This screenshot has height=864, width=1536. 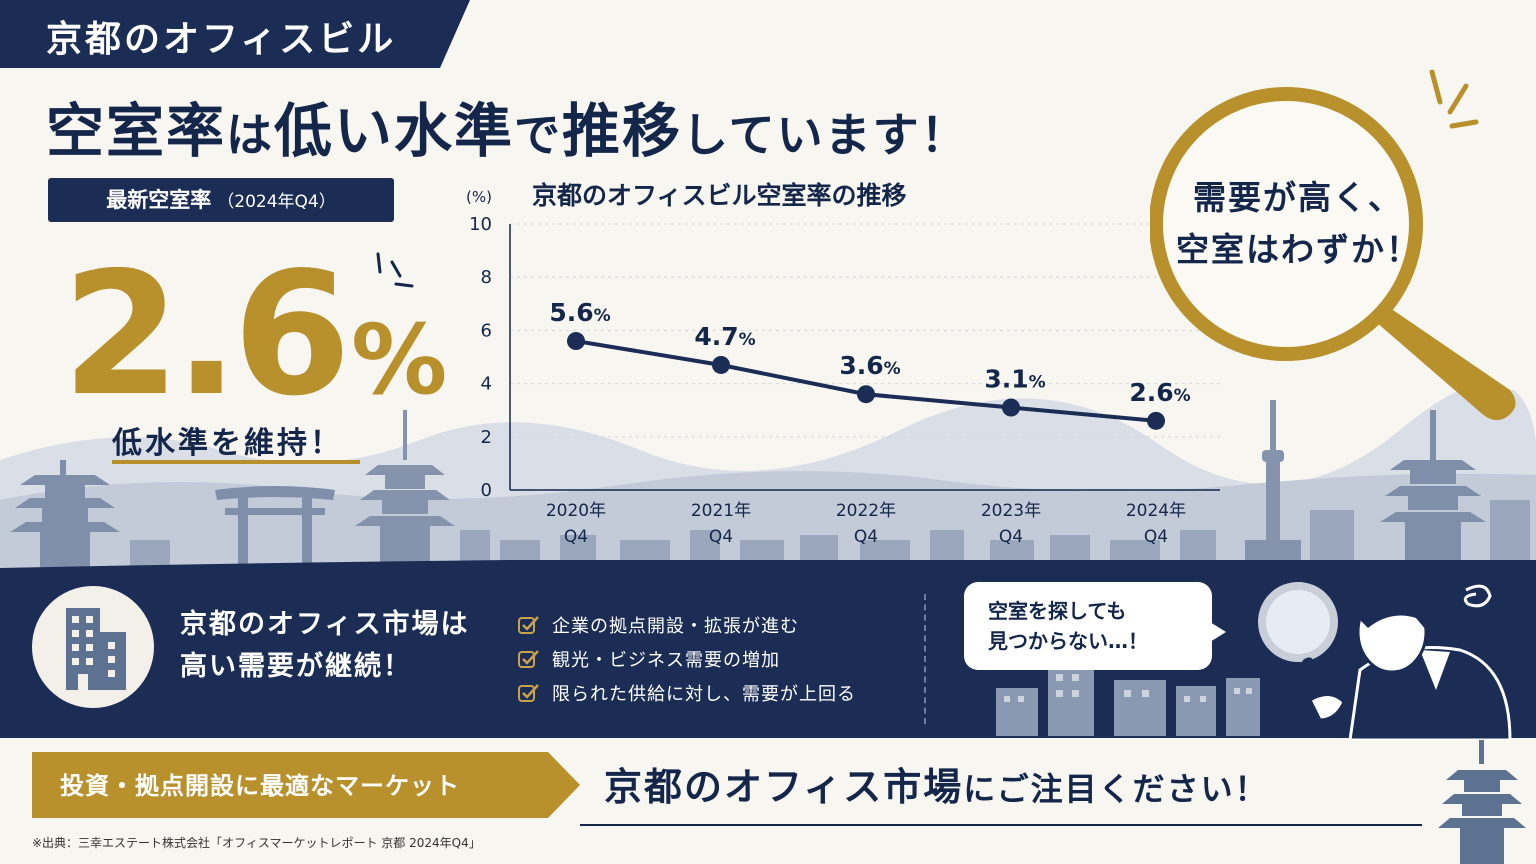 I want to click on headline-part6: しています！, so click(x=825, y=135).